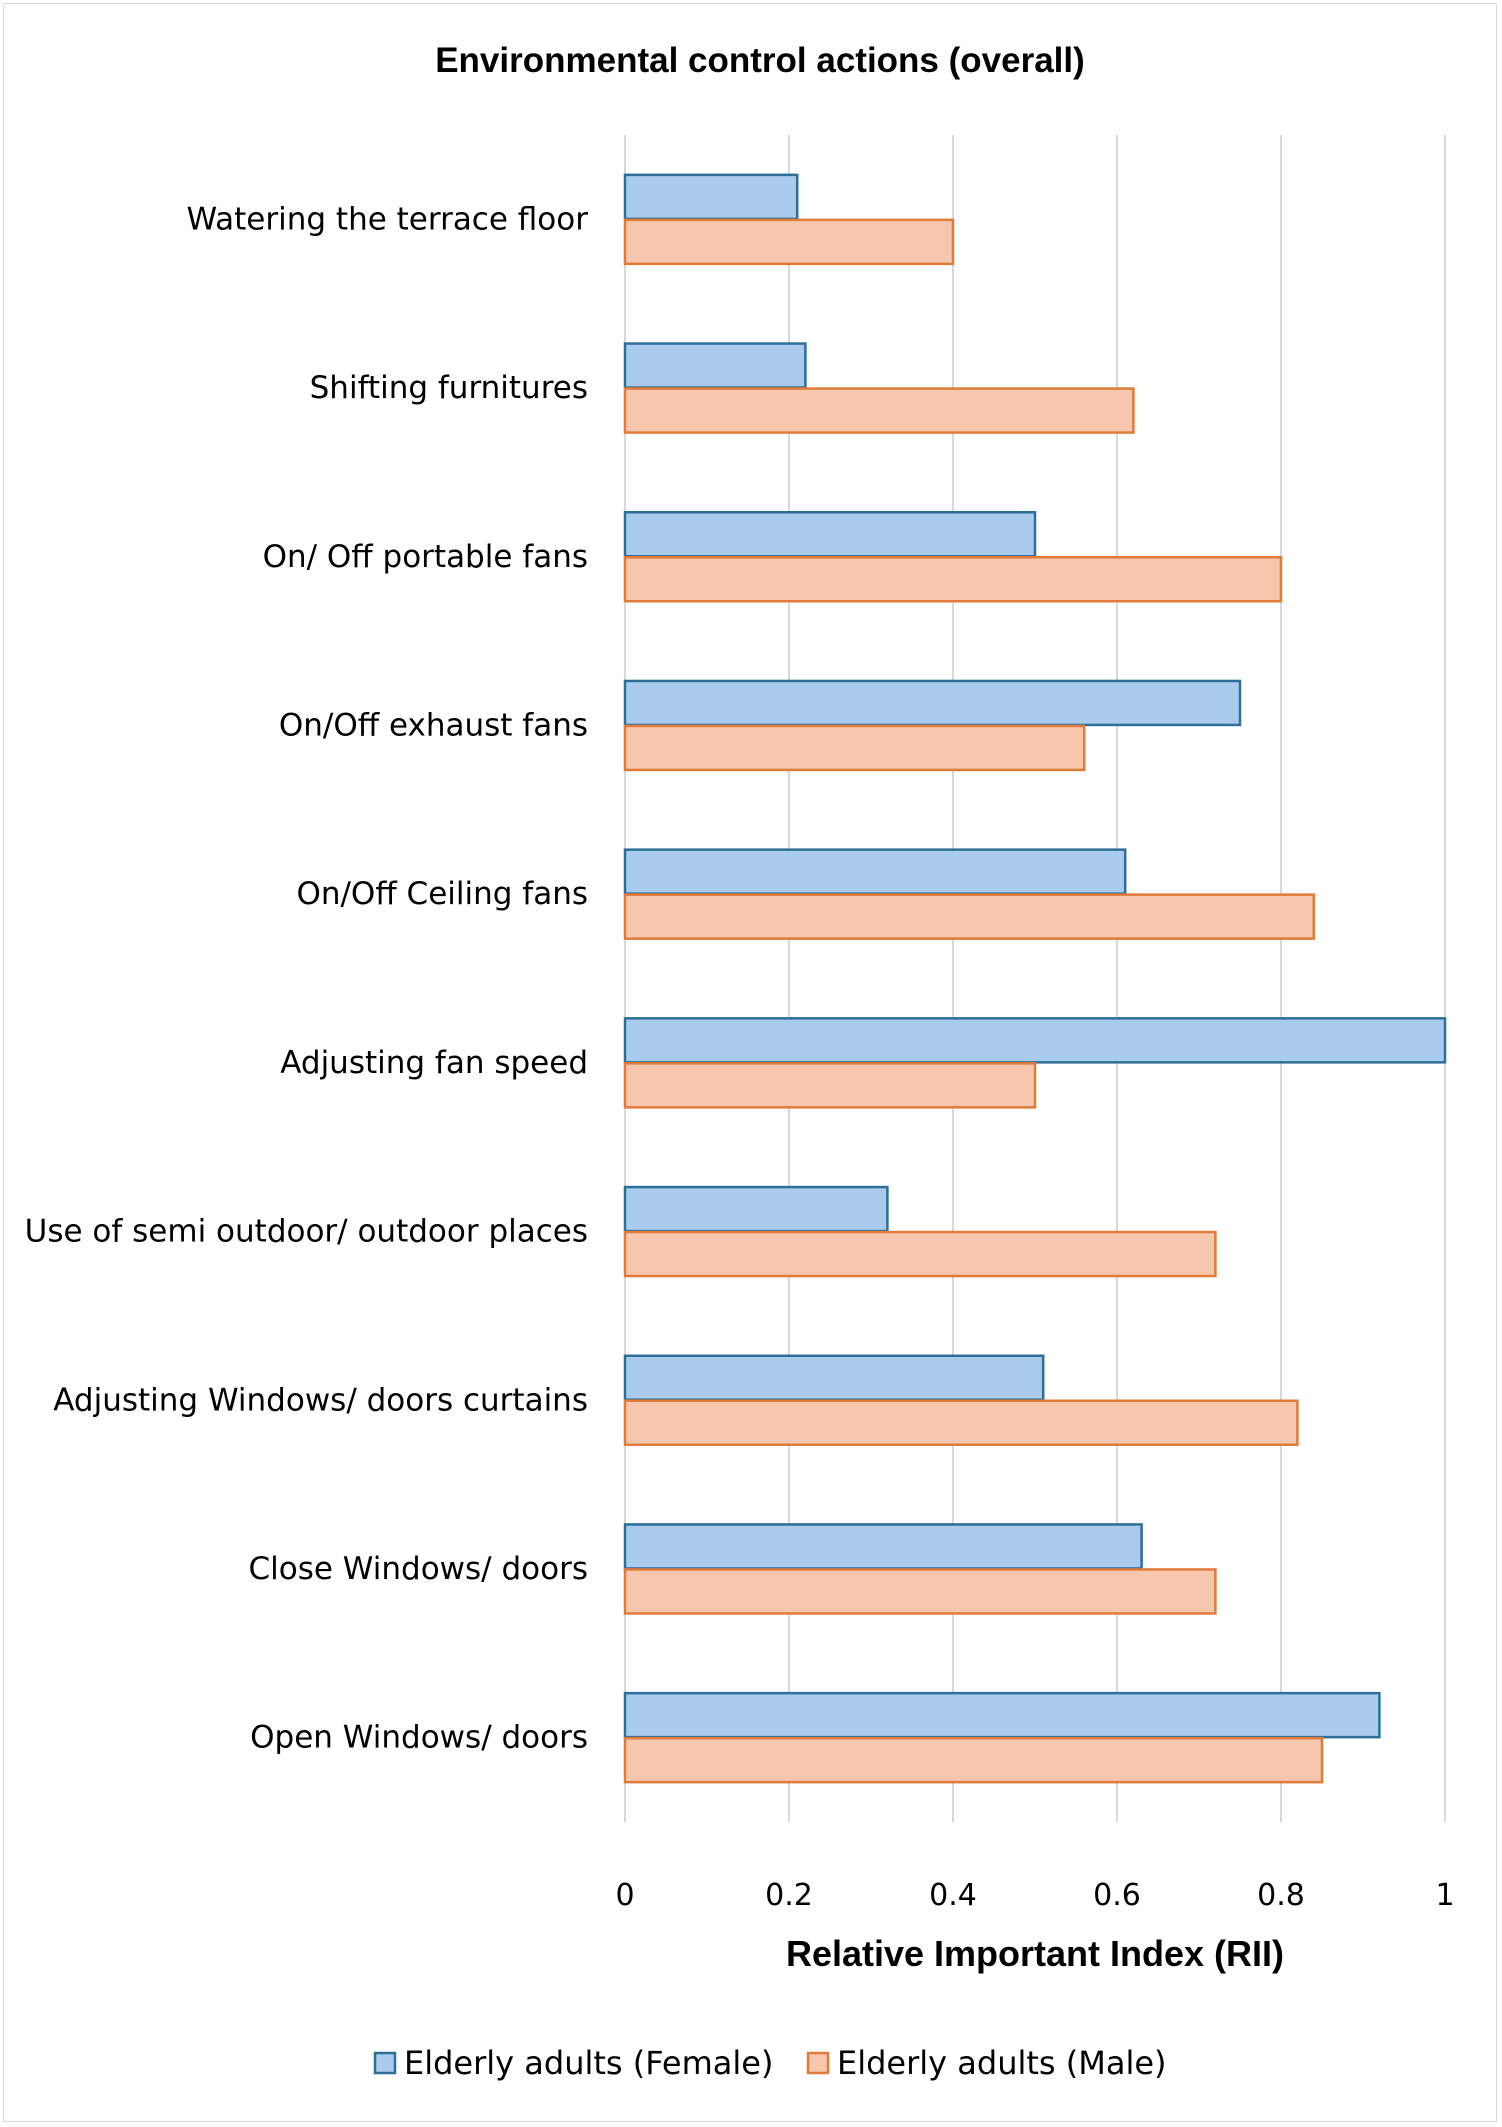 The width and height of the screenshot is (1502, 2127). Describe the element at coordinates (1035, 1953) in the screenshot. I see `x-axis-title: Relative Important Index (RII)` at that location.